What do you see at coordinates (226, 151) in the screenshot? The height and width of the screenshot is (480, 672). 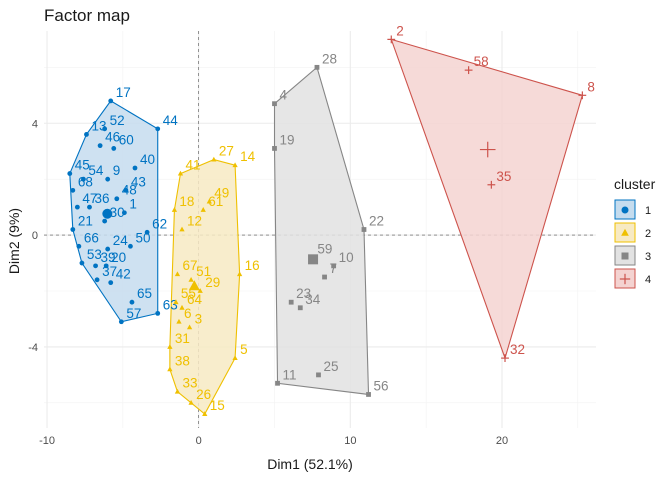 I see `point-label-27: 27` at bounding box center [226, 151].